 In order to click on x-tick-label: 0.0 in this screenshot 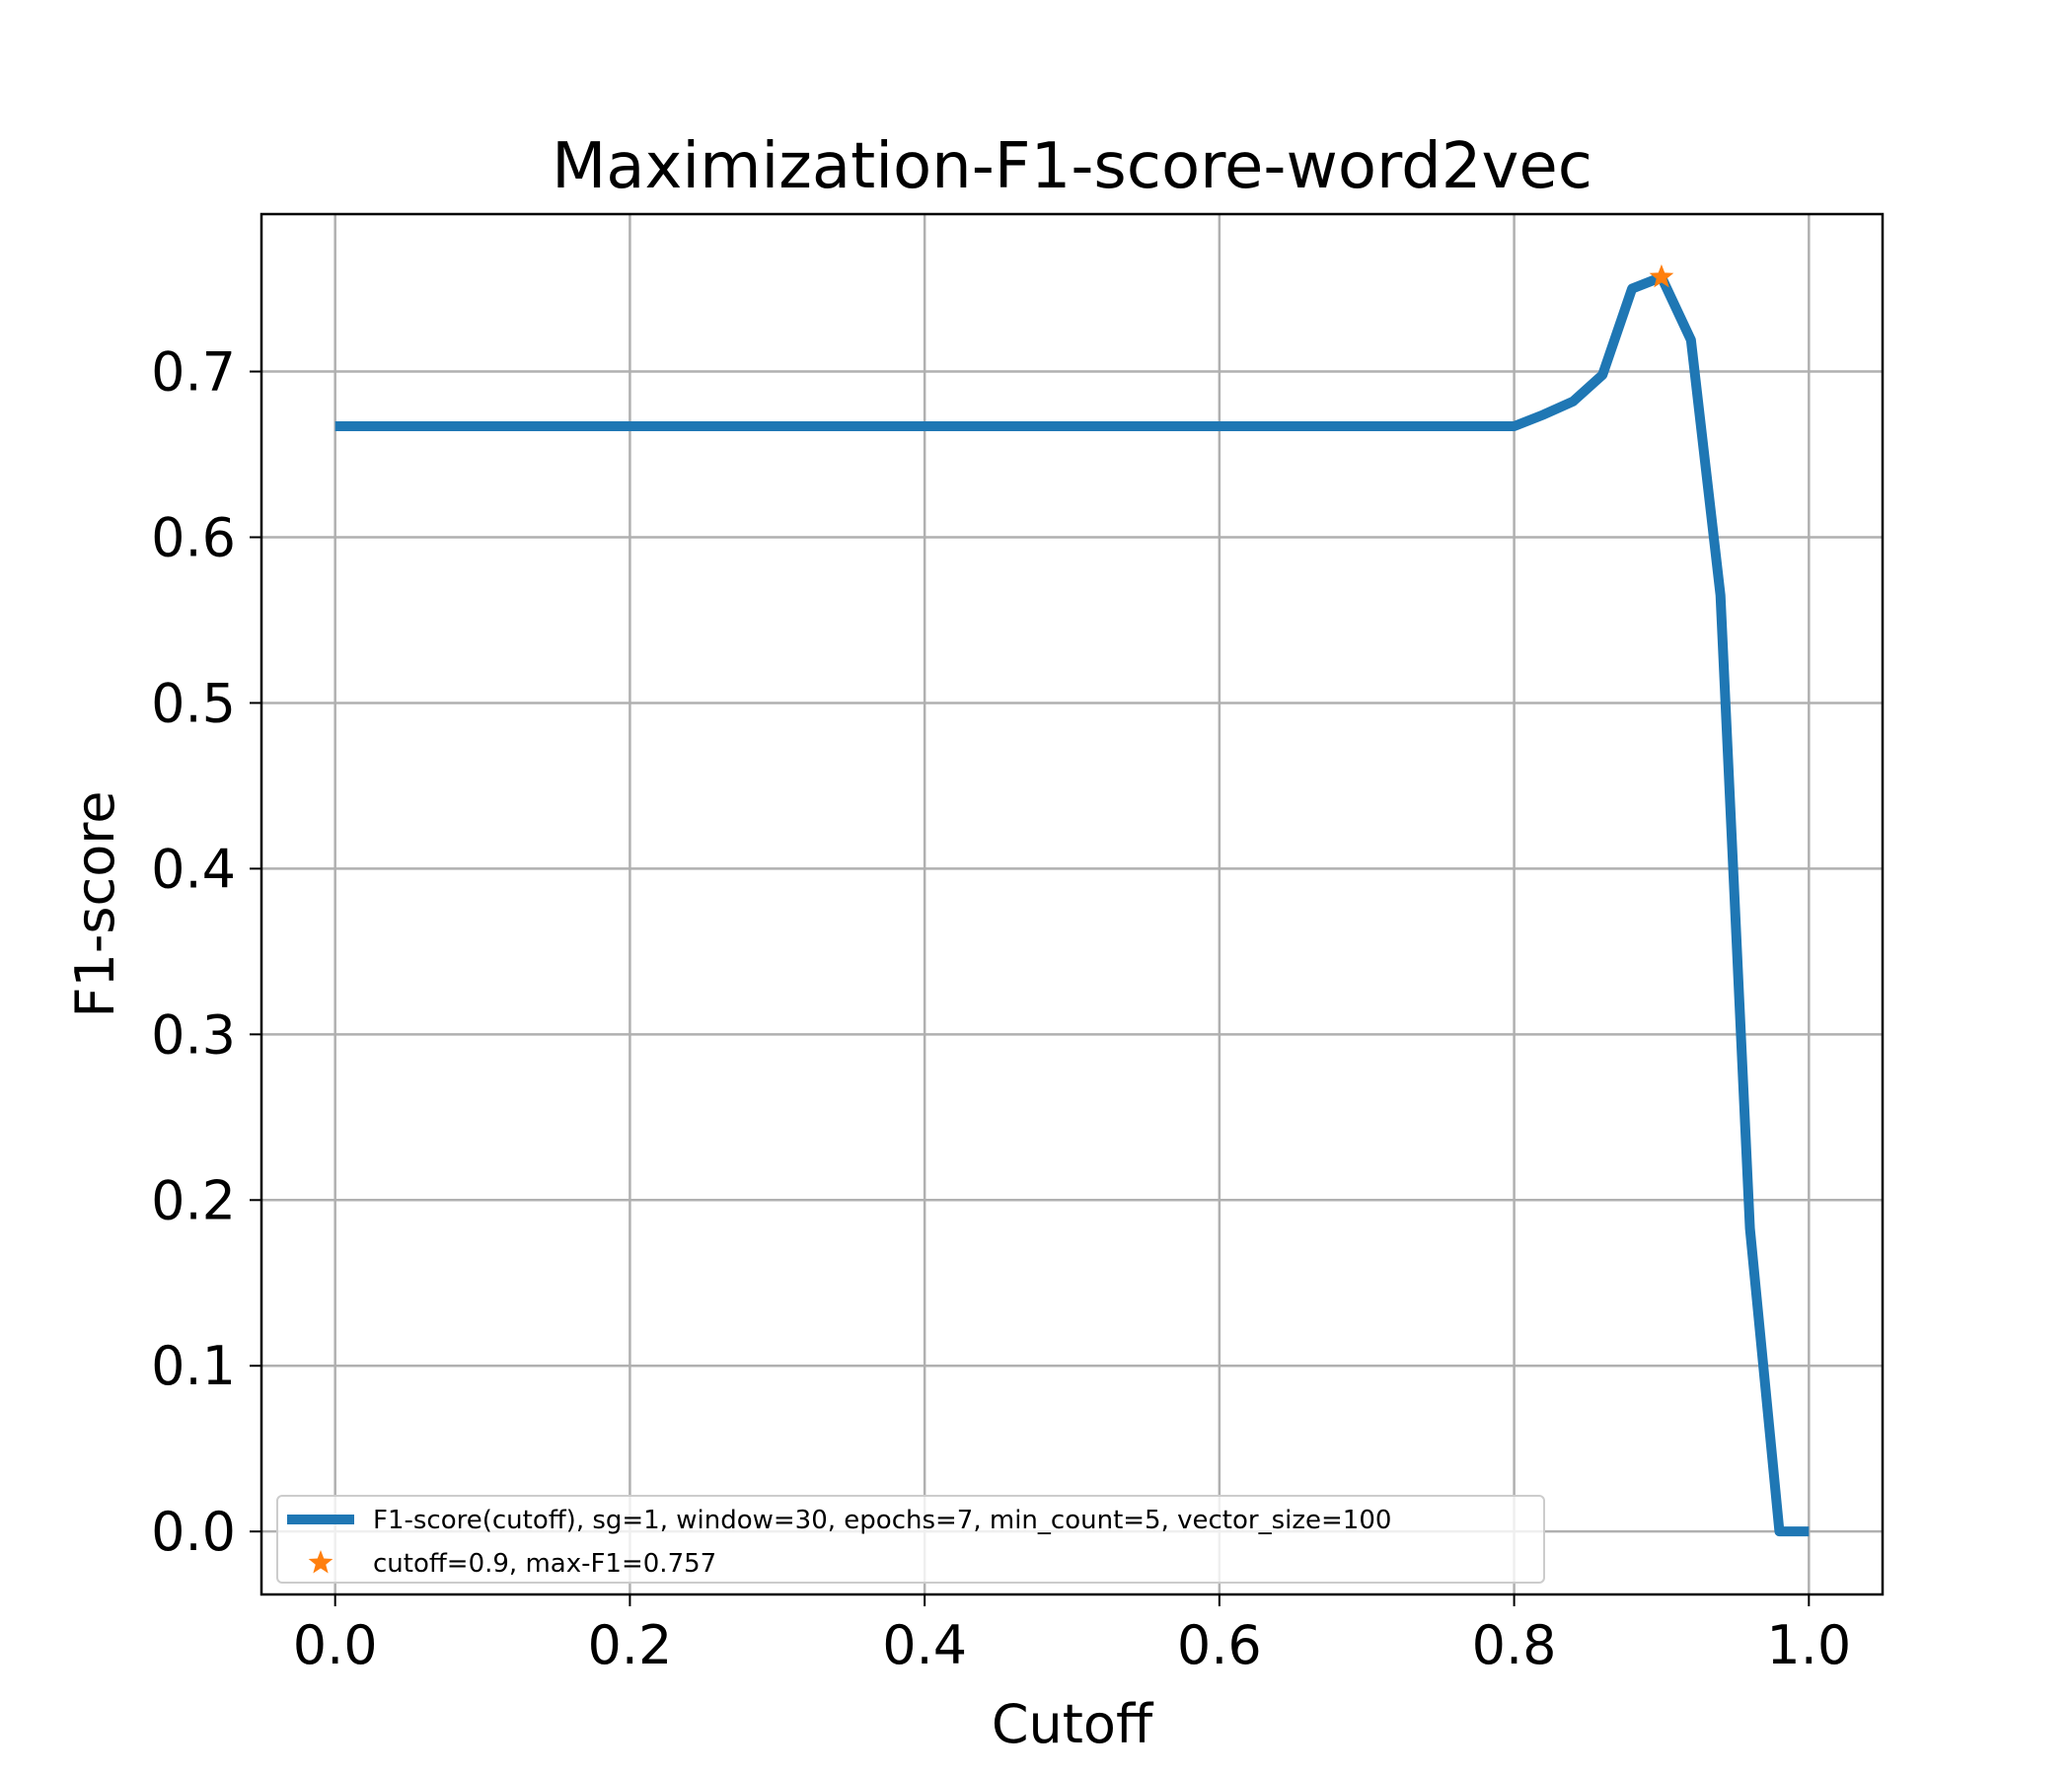, I will do `click(335, 1645)`.